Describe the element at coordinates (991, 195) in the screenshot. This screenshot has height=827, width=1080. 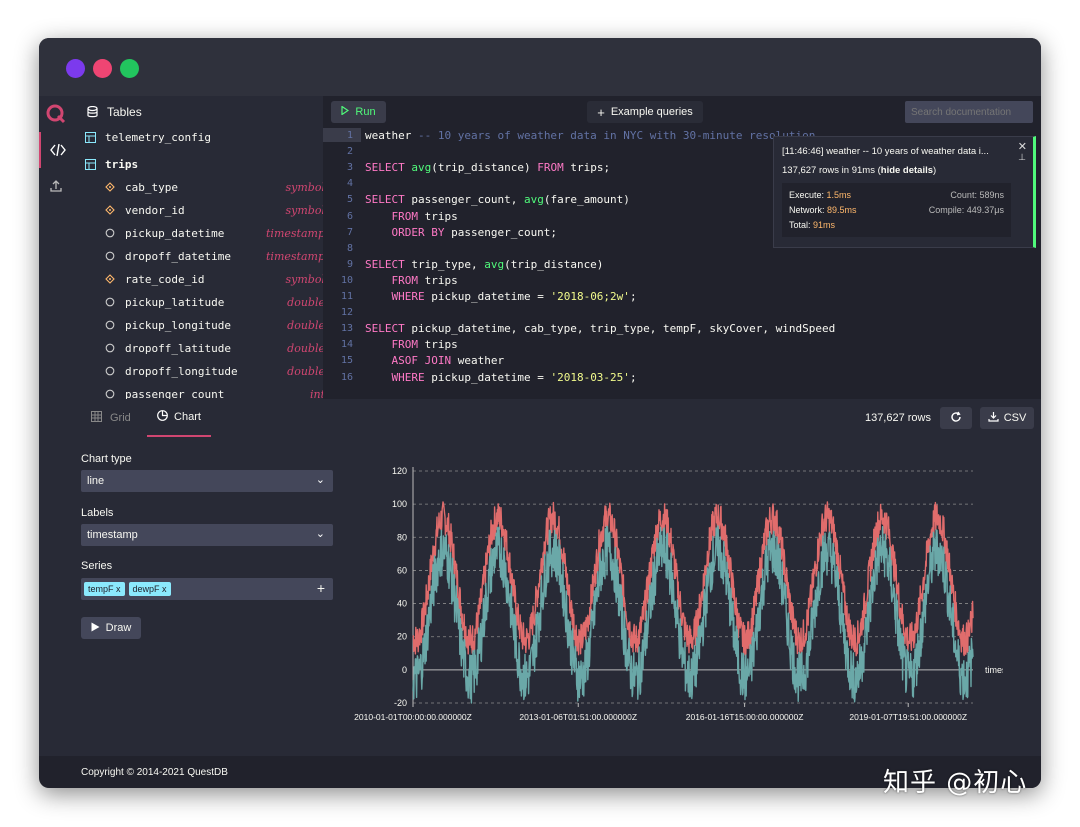
I see `count-value: 589ns` at that location.